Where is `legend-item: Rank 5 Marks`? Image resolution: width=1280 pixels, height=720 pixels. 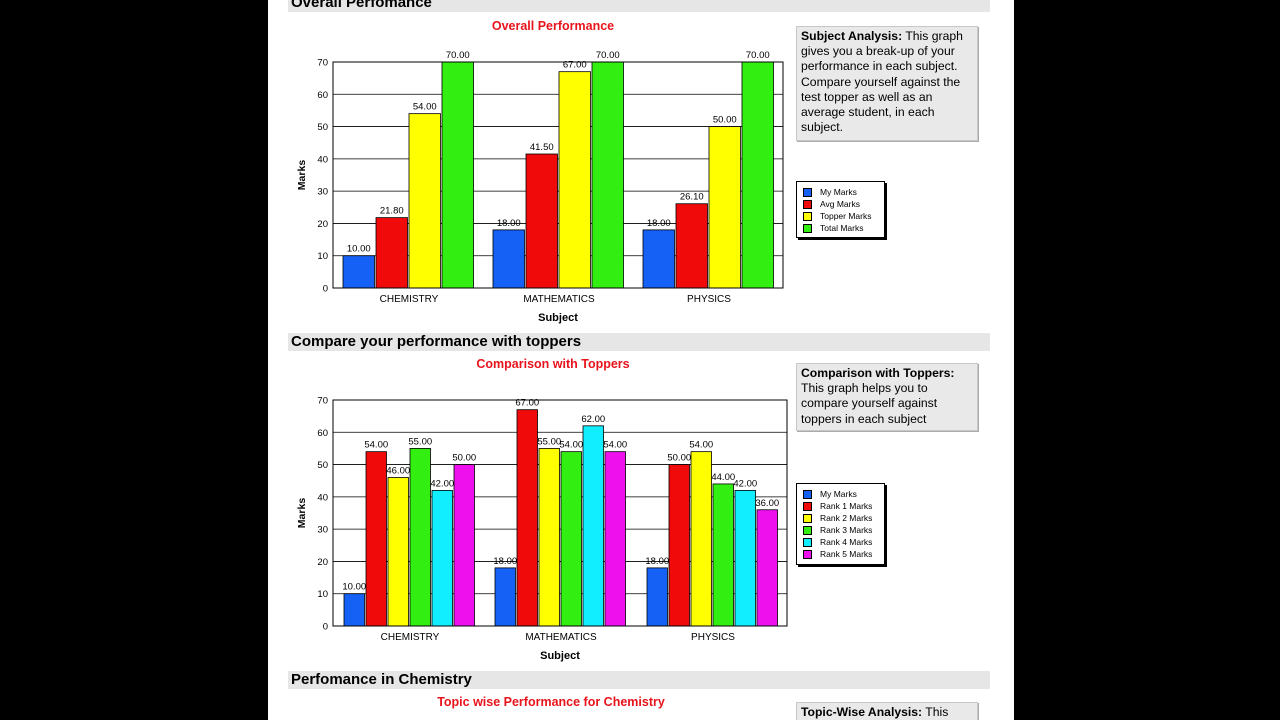
legend-item: Rank 5 Marks is located at coordinates (840, 554).